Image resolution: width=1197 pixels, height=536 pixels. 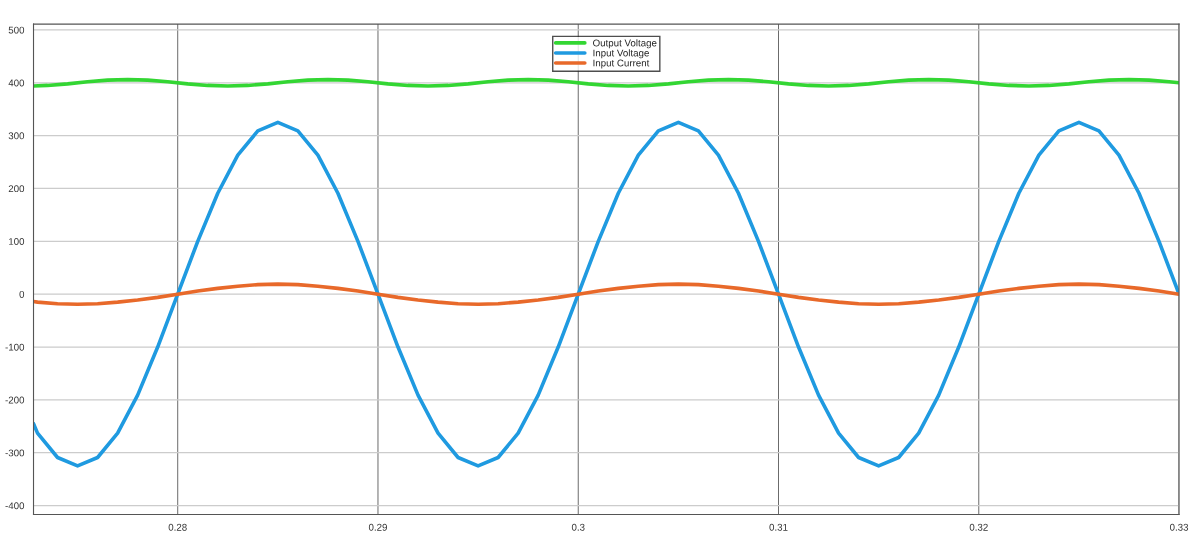 What do you see at coordinates (16, 30) in the screenshot?
I see `y-tick-label: 500` at bounding box center [16, 30].